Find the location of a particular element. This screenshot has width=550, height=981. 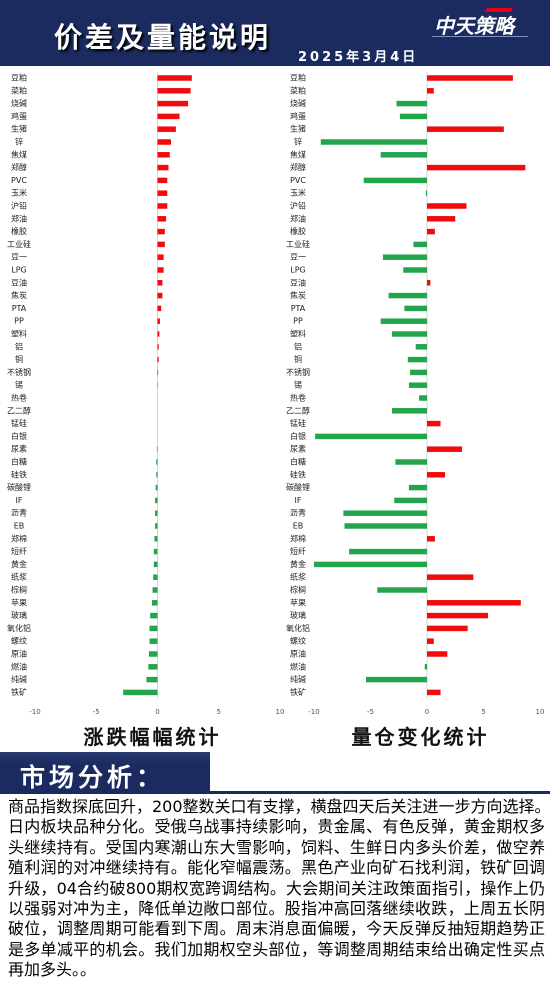

price-change-category-label: 菜粕 is located at coordinates (19, 90).